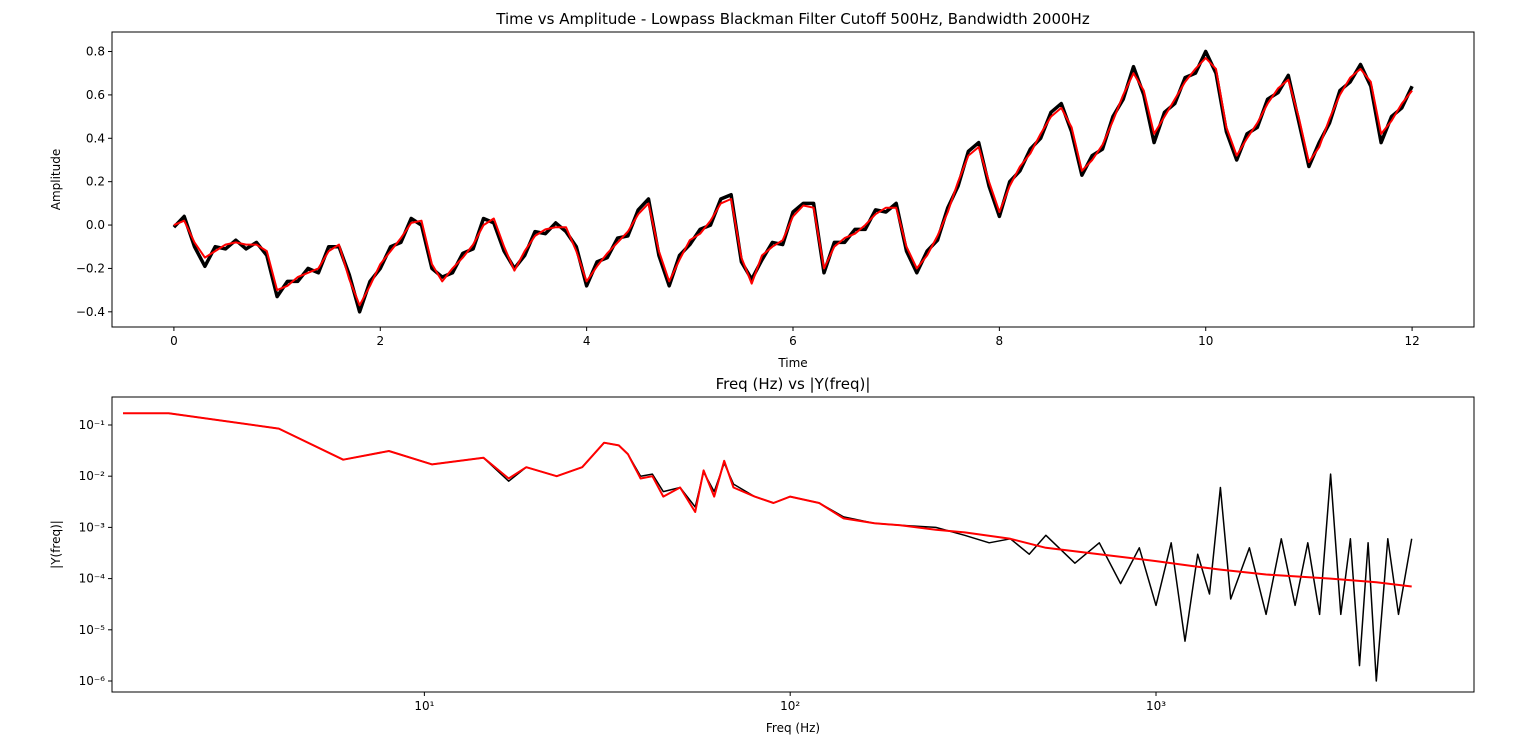  Describe the element at coordinates (92, 681) in the screenshot. I see `y-tick-label: 10⁻⁶` at that location.